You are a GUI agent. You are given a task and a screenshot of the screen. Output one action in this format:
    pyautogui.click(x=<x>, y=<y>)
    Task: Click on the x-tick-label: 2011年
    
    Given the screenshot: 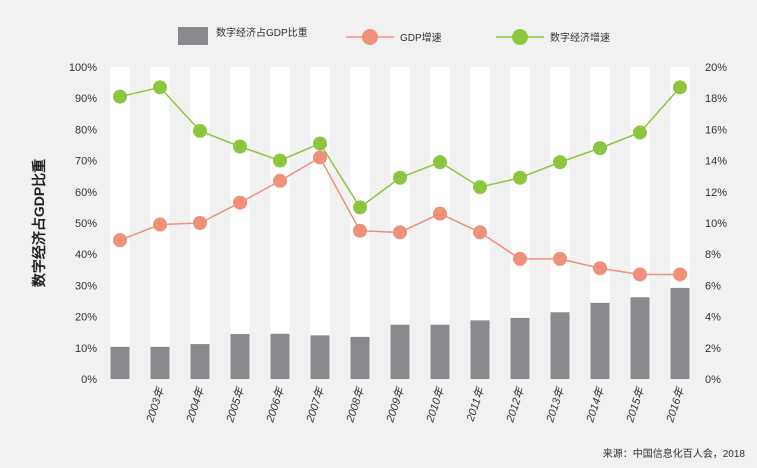 What is the action you would take?
    pyautogui.click(x=475, y=404)
    